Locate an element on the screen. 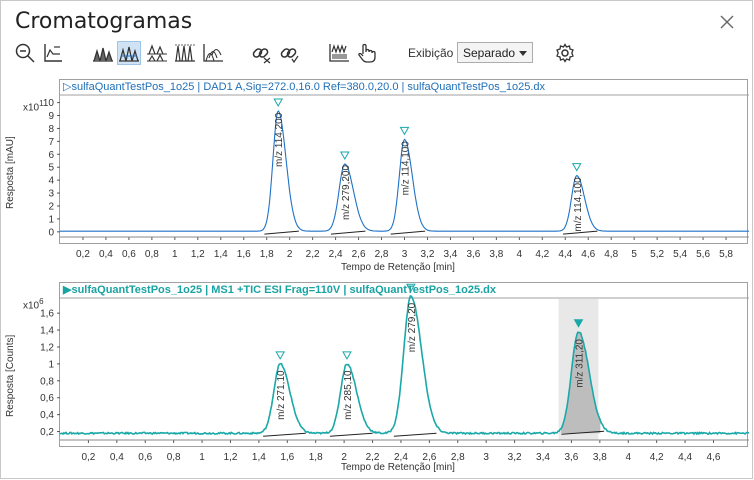  x-tick-label: 0,8 is located at coordinates (174, 457).